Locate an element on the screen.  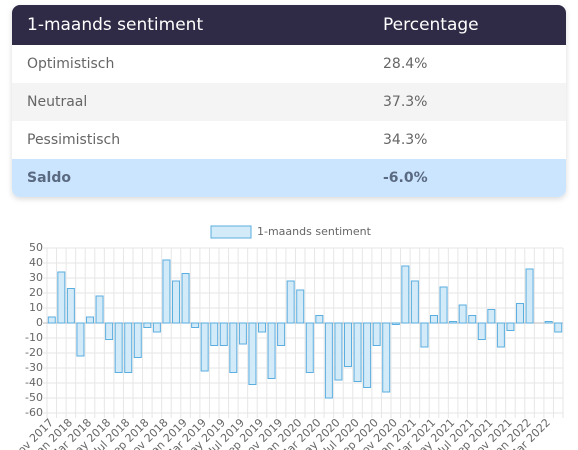
header-cell: 1-maands sentiment is located at coordinates (115, 25).